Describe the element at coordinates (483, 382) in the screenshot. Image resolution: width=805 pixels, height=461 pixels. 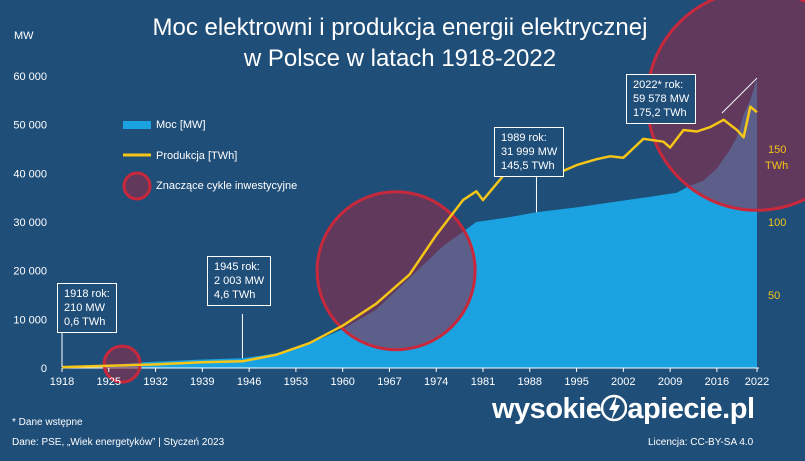
I see `x-axis-tick-label: 1981` at that location.